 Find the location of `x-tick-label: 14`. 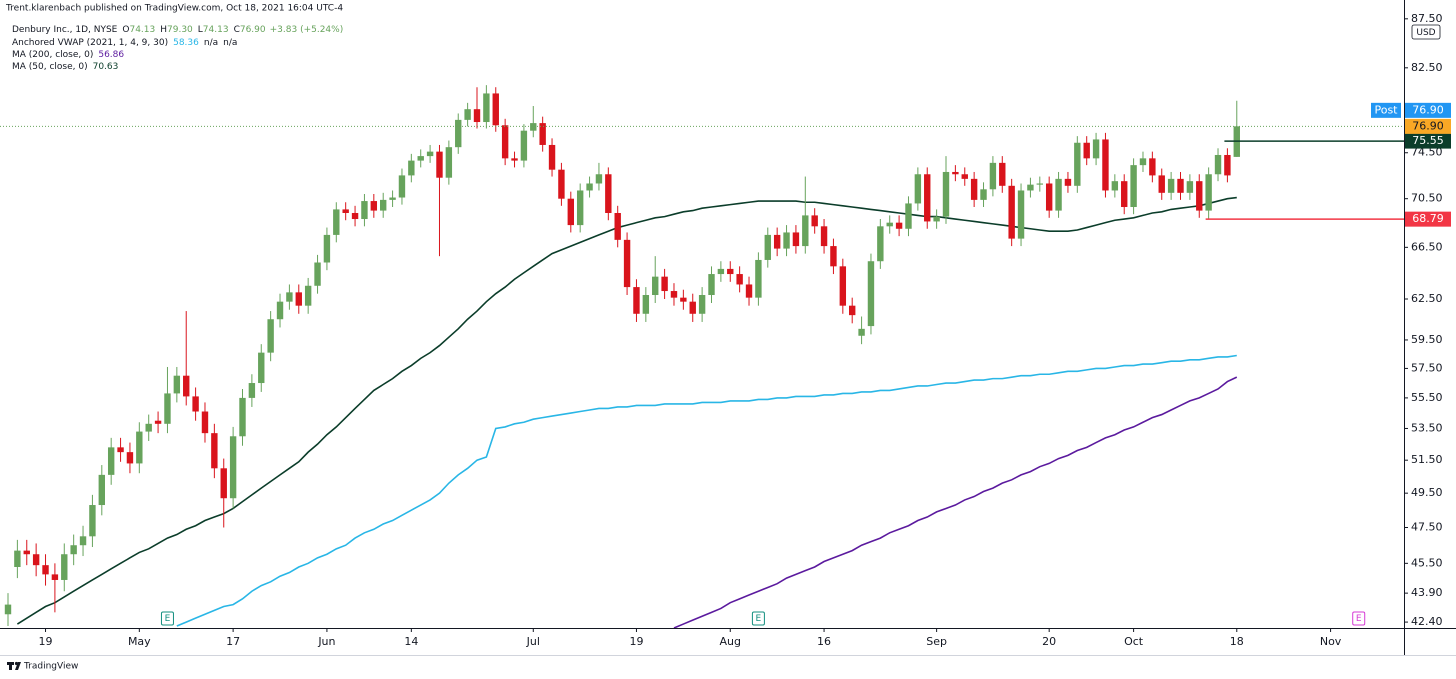

x-tick-label: 14 is located at coordinates (411, 641).